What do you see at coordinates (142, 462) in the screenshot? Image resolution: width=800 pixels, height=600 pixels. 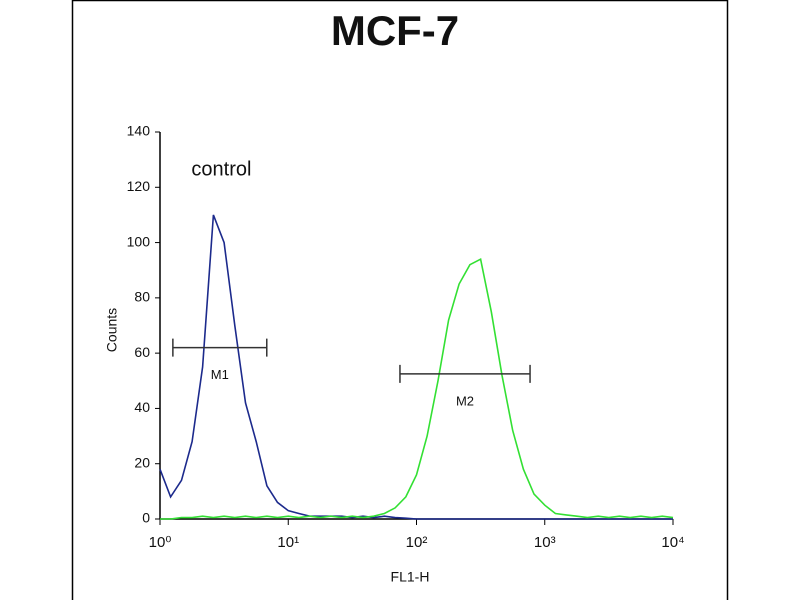 I see `y-tick-label: 20` at bounding box center [142, 462].